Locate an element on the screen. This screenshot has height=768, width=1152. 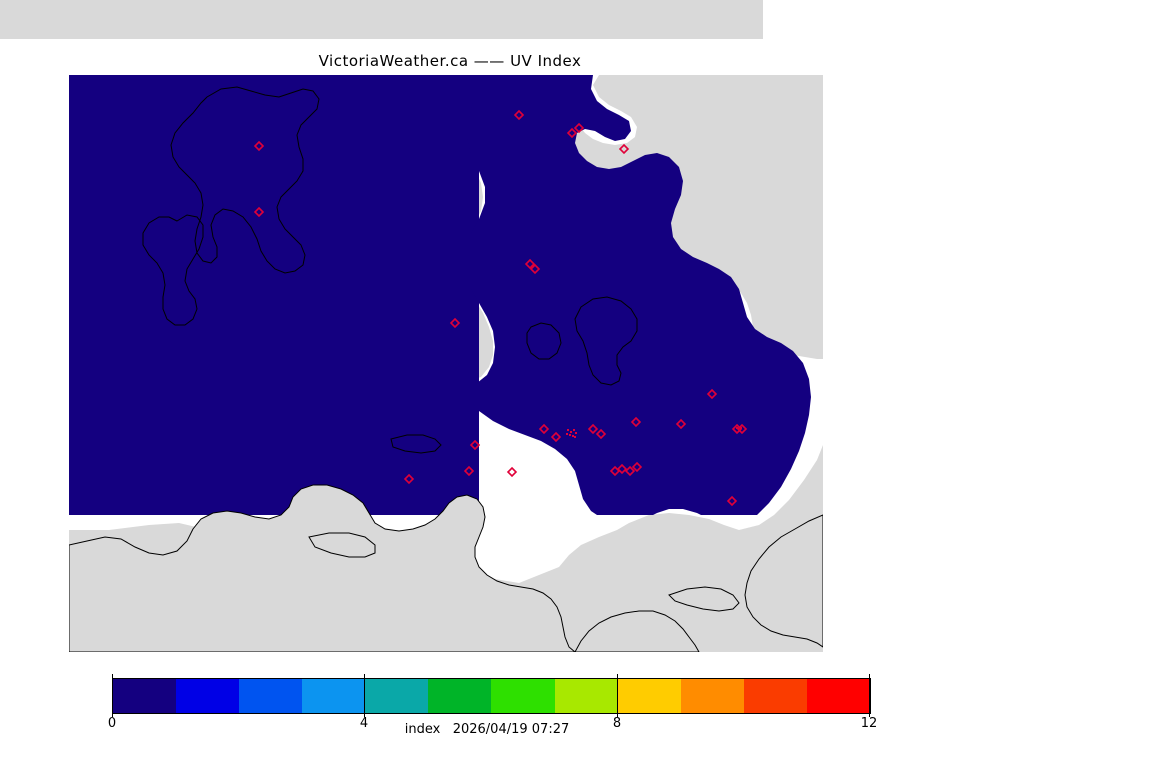
lower-land-east is located at coordinates (783, 581).